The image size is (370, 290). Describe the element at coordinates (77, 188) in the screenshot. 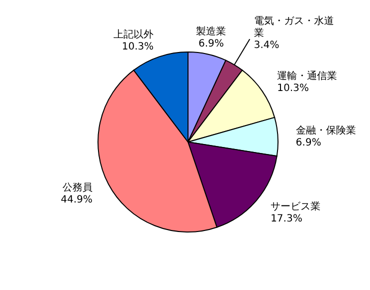

I see `slice-label: 公務員` at that location.